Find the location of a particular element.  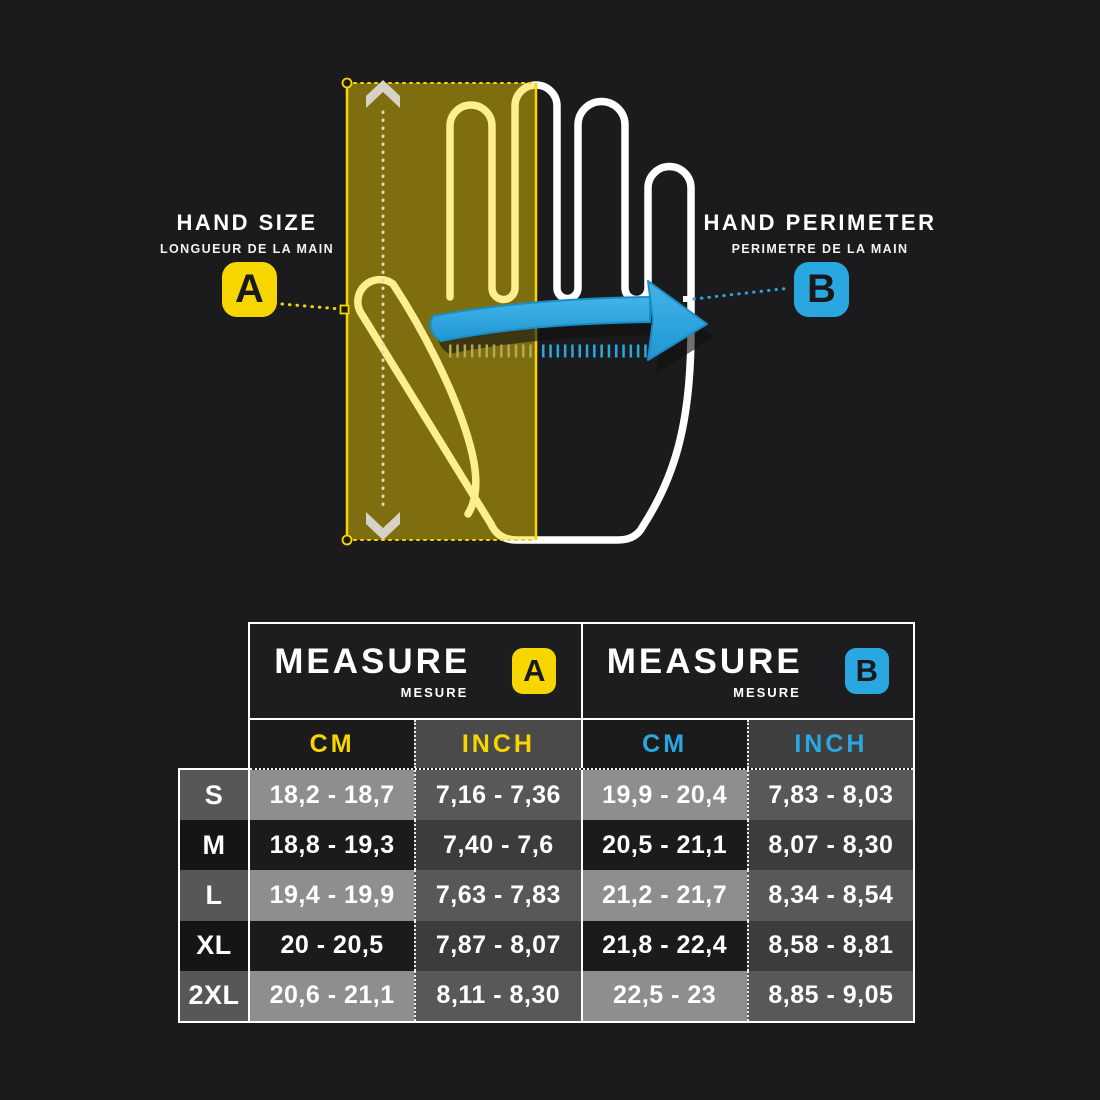

col-header-b-cm: CM is located at coordinates (663, 744).